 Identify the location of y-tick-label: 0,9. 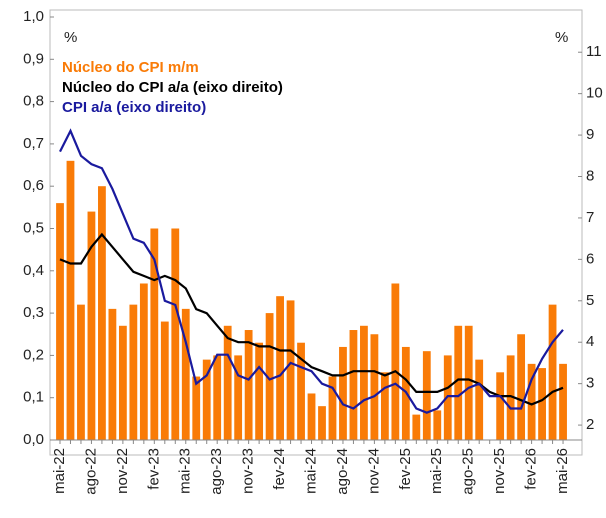
(33, 58).